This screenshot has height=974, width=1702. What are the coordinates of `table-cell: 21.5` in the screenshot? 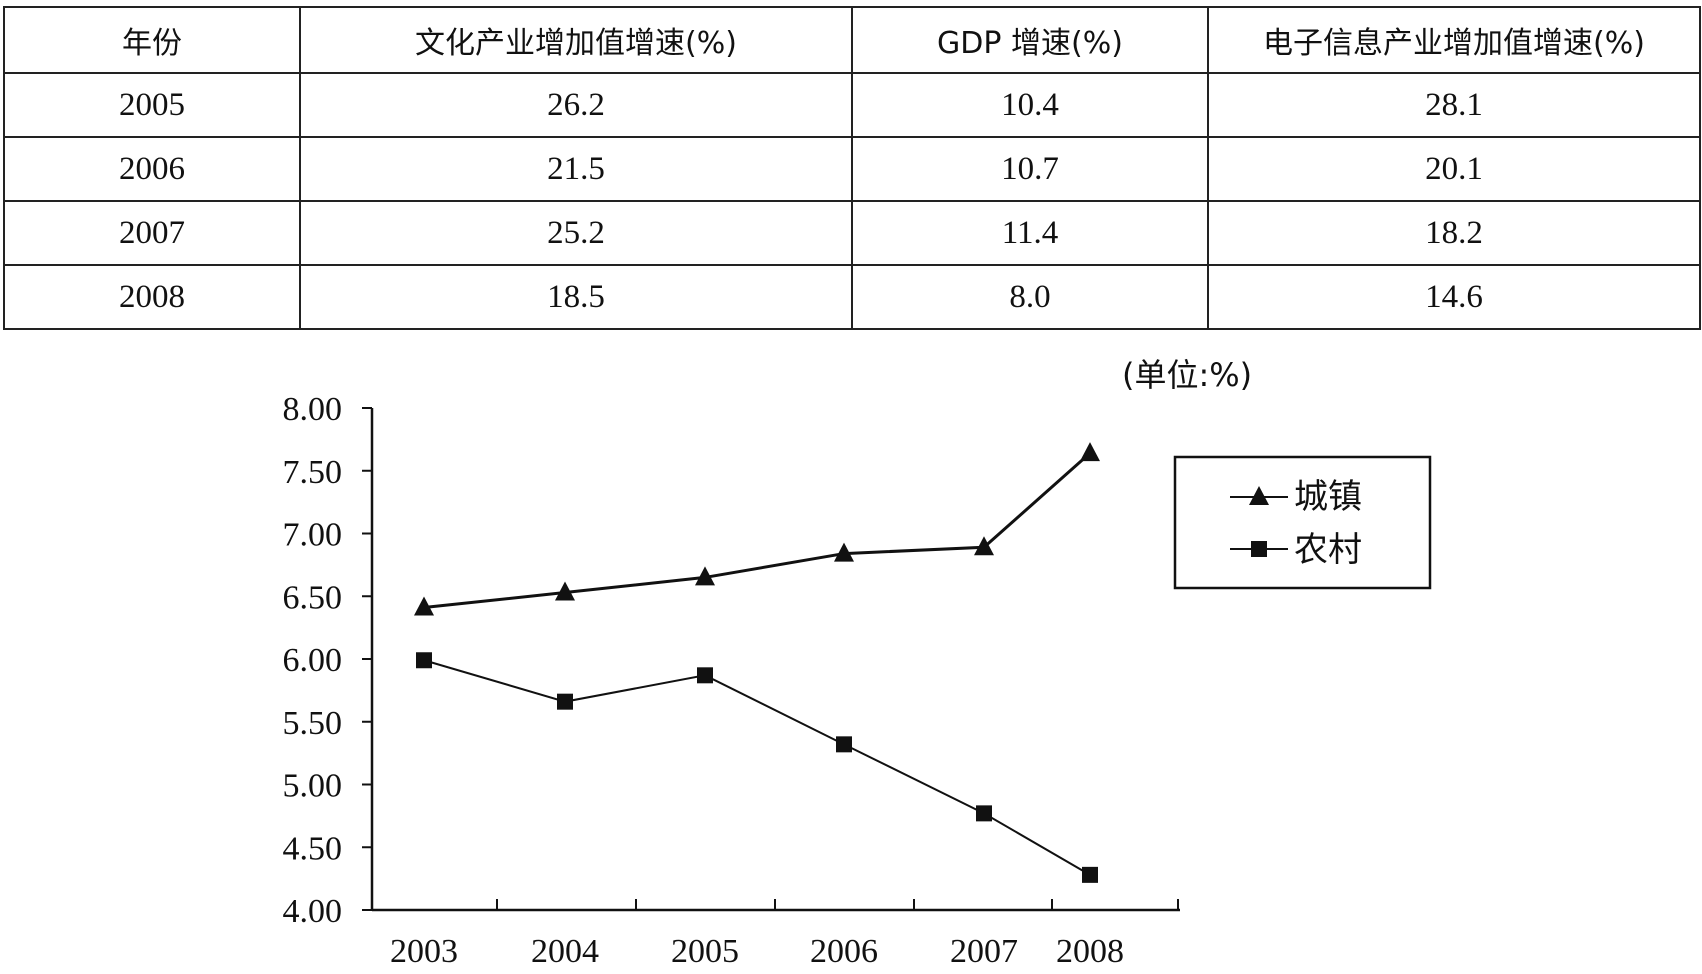 It's located at (576, 169).